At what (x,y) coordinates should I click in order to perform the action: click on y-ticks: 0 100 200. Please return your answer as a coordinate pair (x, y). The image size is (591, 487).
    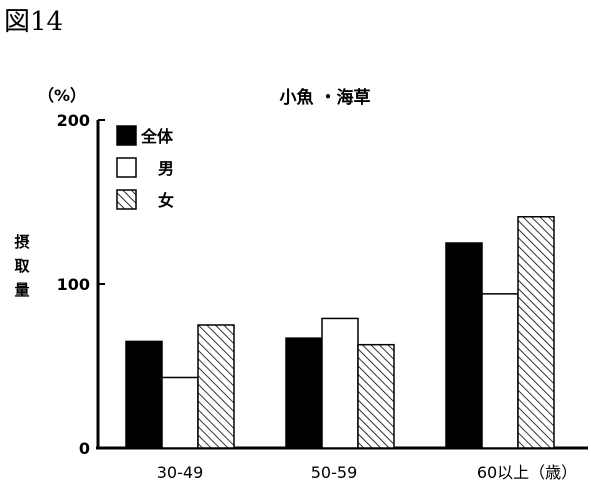
    Looking at the image, I should click on (81, 284).